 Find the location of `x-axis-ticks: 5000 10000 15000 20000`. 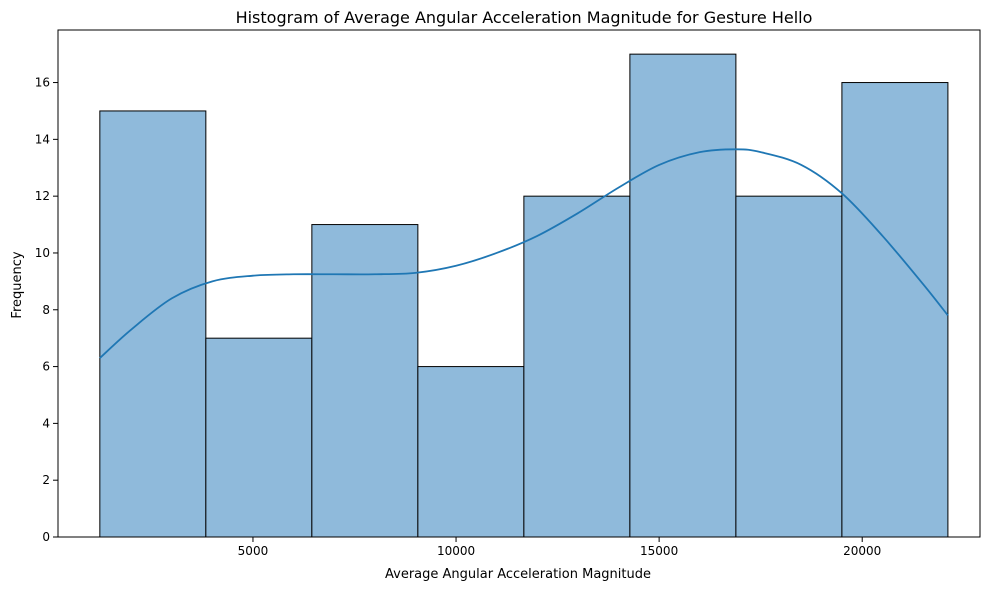

x-axis-ticks: 5000 10000 15000 20000 is located at coordinates (559, 547).